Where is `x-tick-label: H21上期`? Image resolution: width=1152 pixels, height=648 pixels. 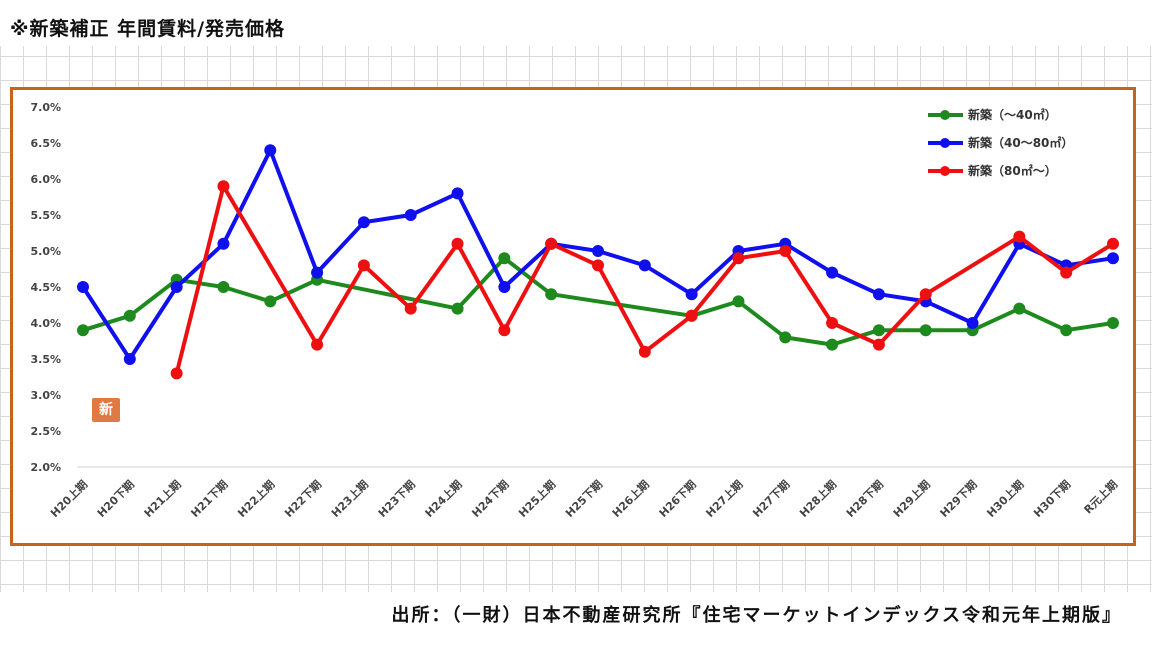
x-tick-label: H21上期 is located at coordinates (162, 498).